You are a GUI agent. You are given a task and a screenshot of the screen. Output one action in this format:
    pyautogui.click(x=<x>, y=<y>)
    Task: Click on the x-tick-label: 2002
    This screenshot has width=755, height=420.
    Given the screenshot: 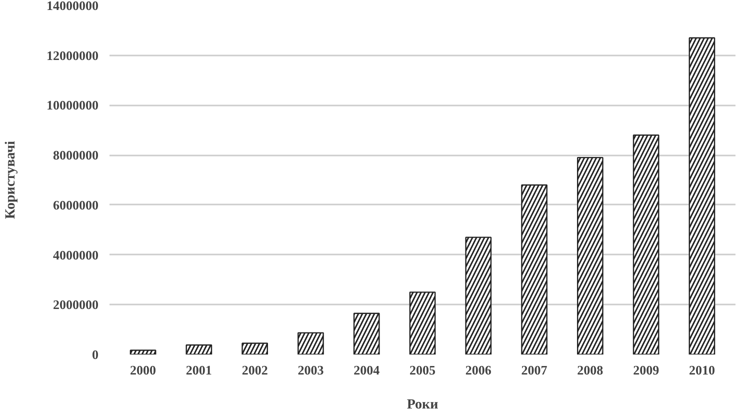 What is the action you would take?
    pyautogui.click(x=255, y=370)
    